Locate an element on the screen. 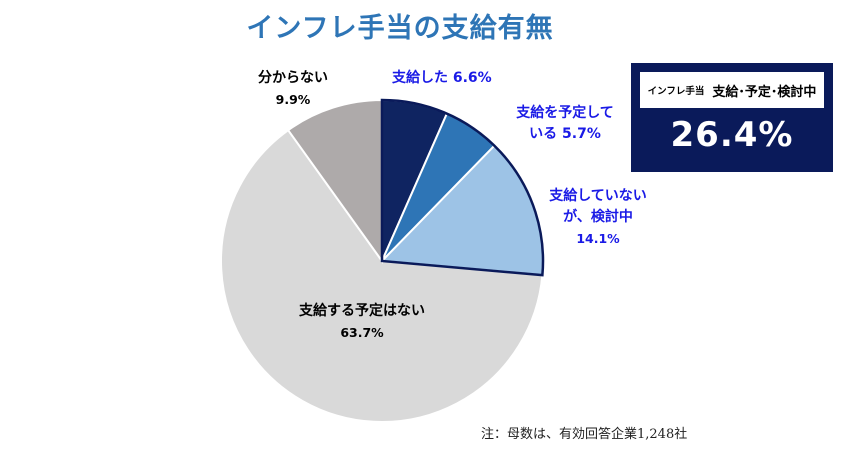  slice-label-considering: 支給していない が、検討中 14.1% is located at coordinates (598, 217).